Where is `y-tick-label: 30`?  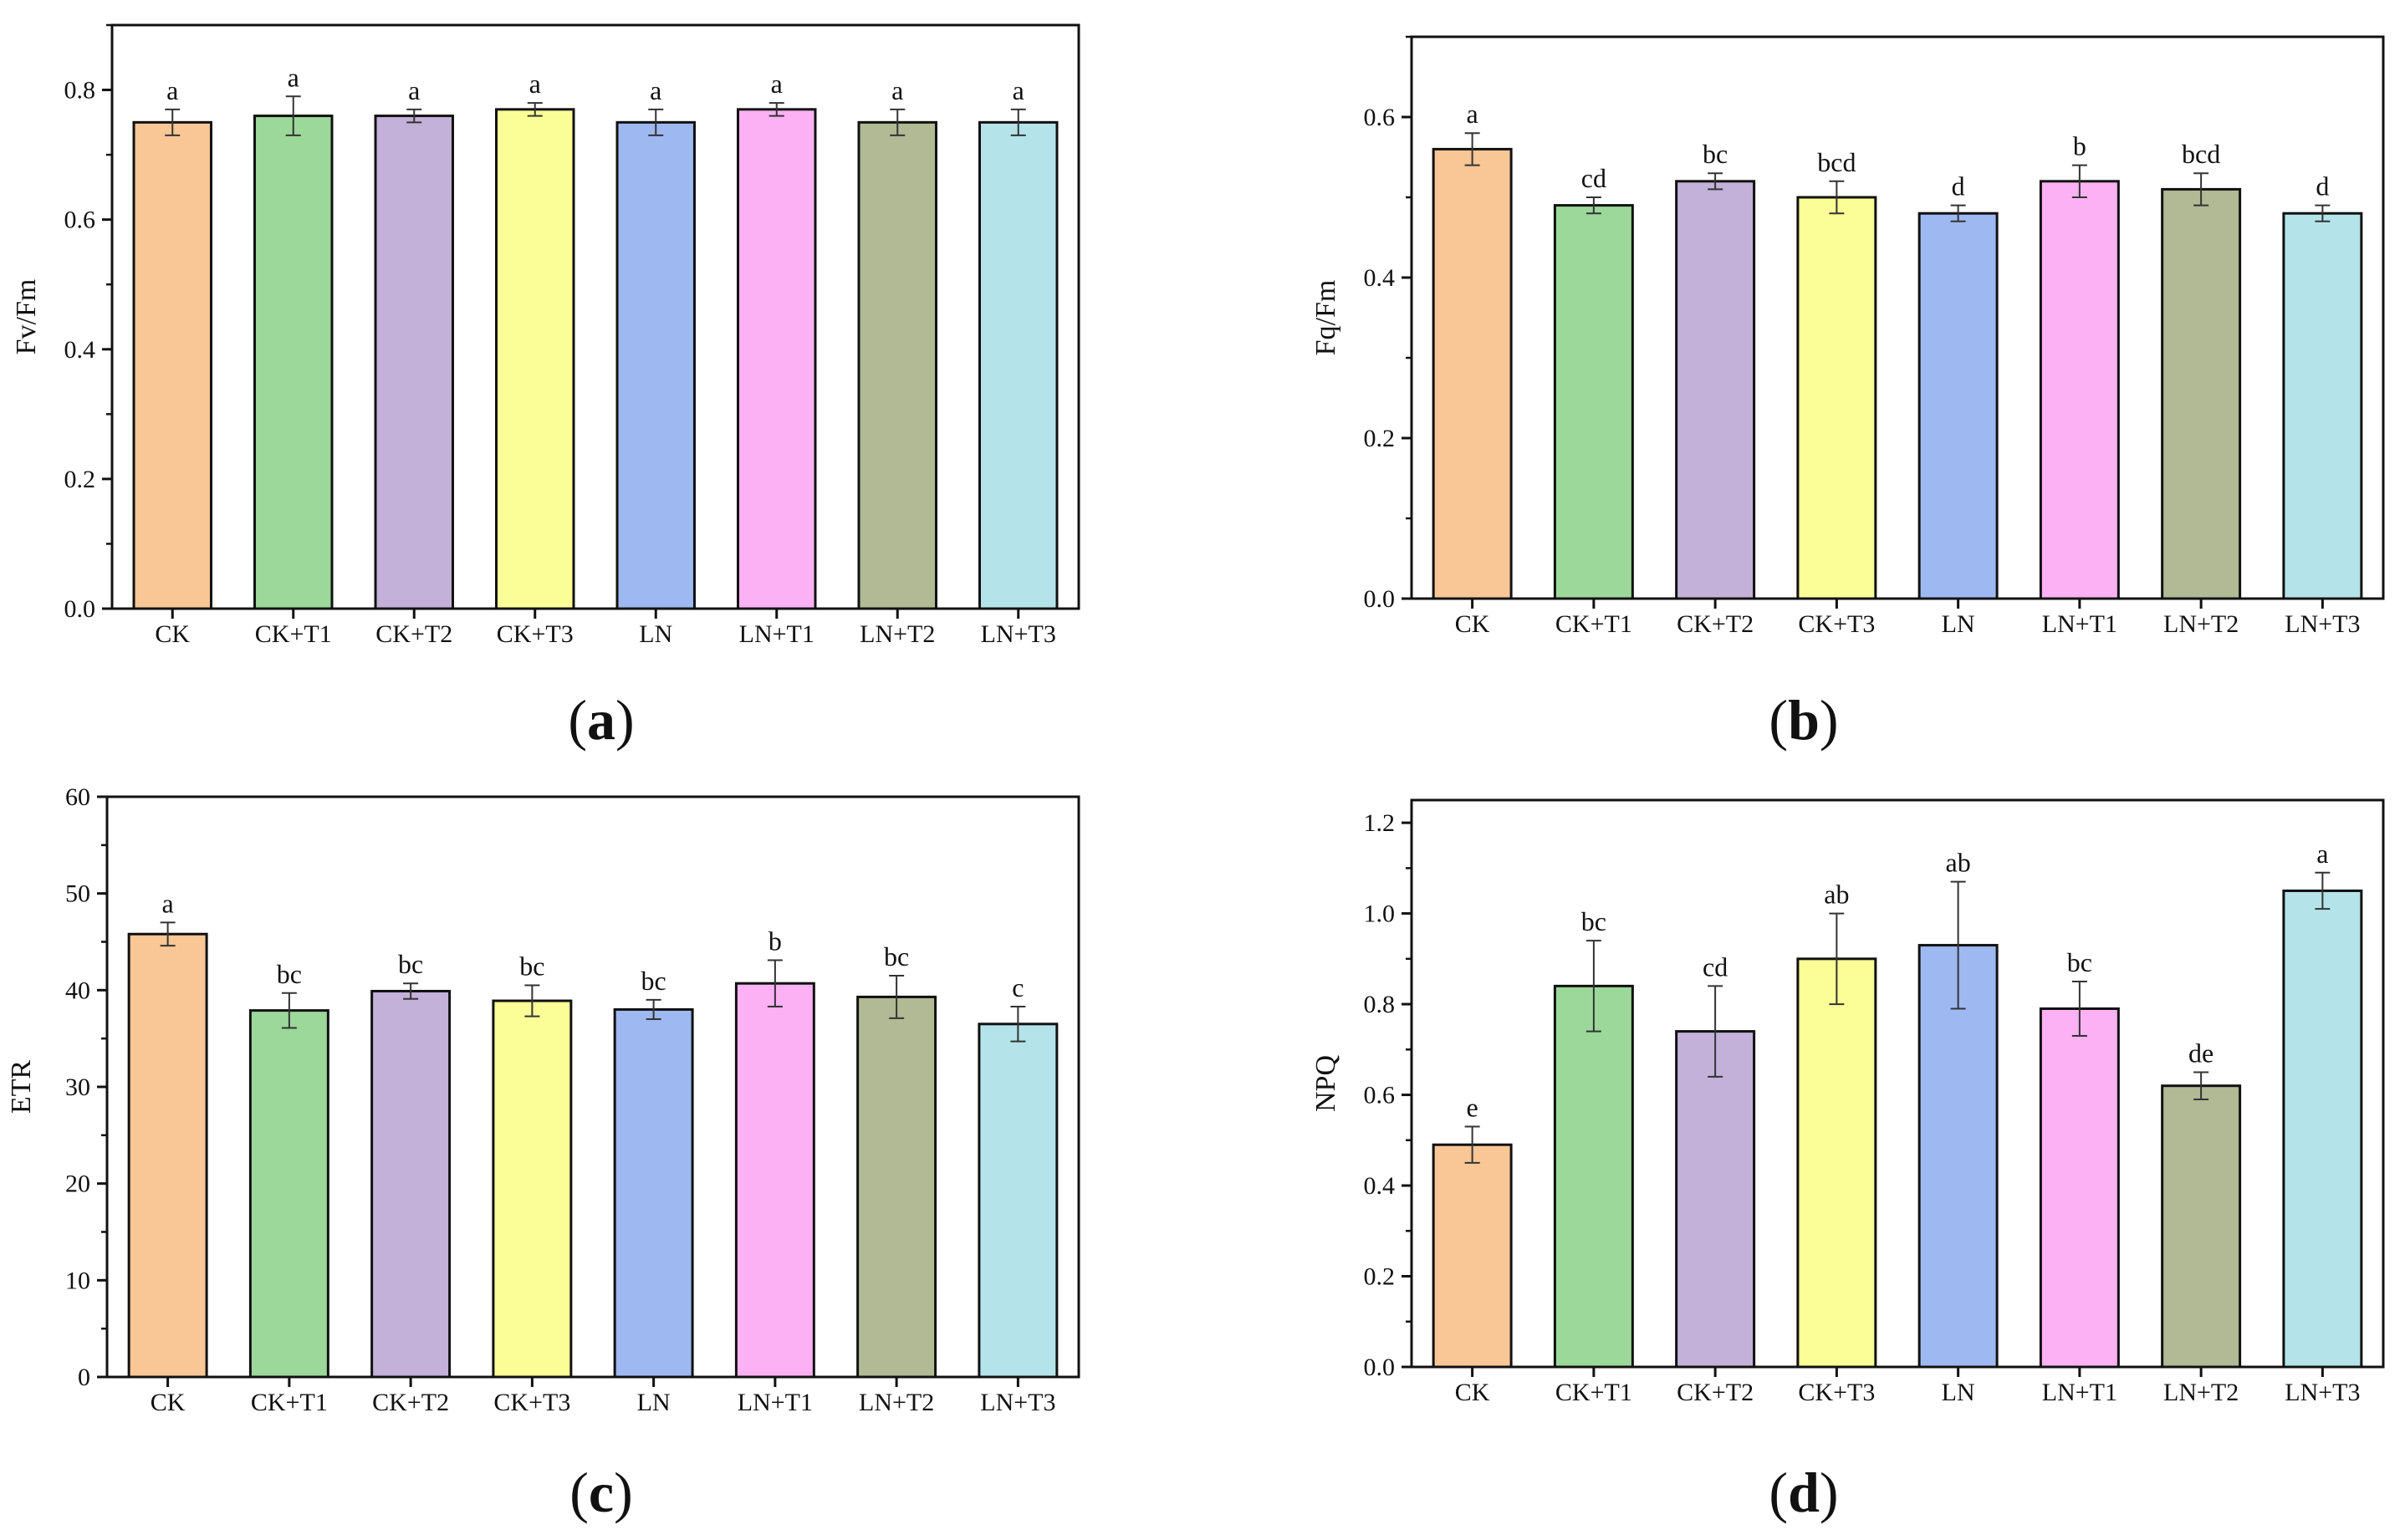
y-tick-label: 30 is located at coordinates (77, 1087).